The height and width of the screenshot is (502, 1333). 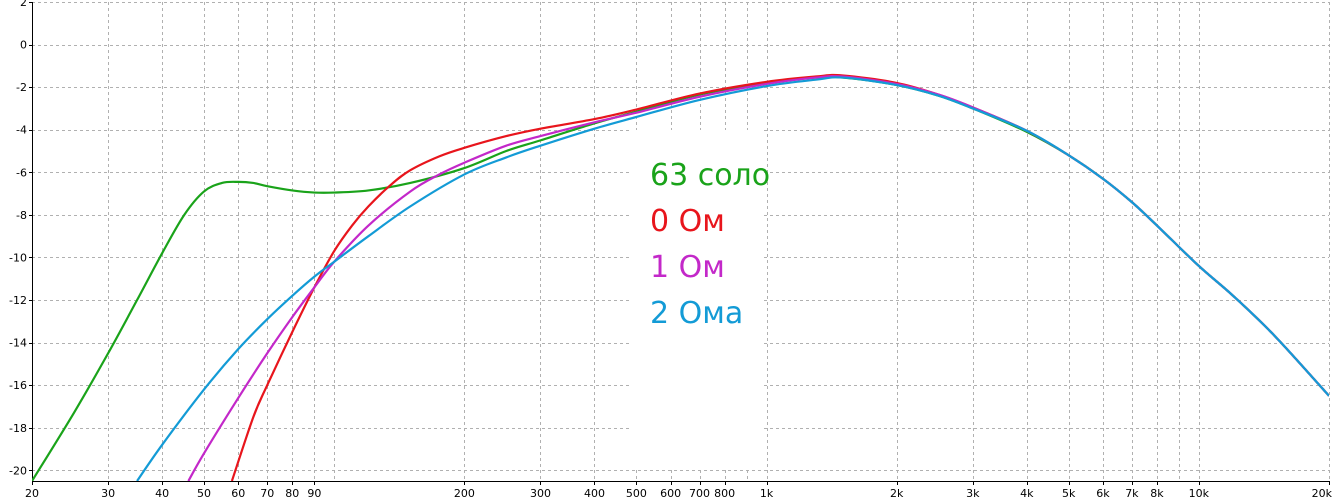 I want to click on legend-entry-0: 63 соло, so click(x=710, y=175).